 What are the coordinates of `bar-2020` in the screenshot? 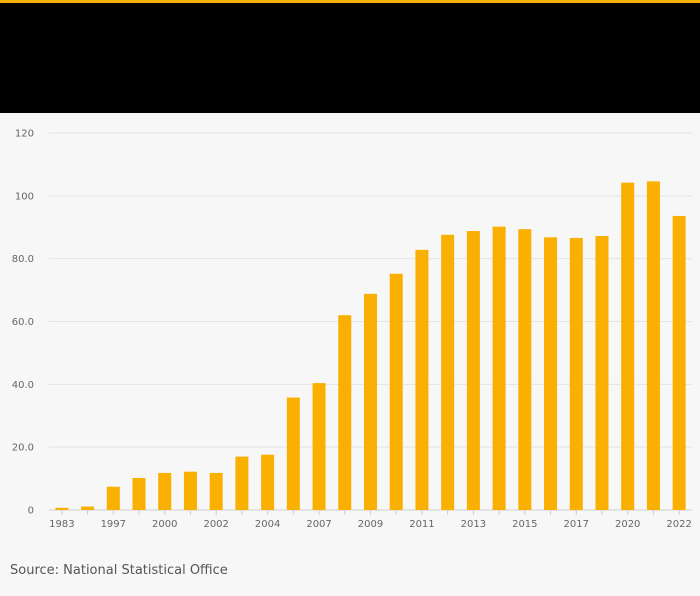 It's located at (628, 346).